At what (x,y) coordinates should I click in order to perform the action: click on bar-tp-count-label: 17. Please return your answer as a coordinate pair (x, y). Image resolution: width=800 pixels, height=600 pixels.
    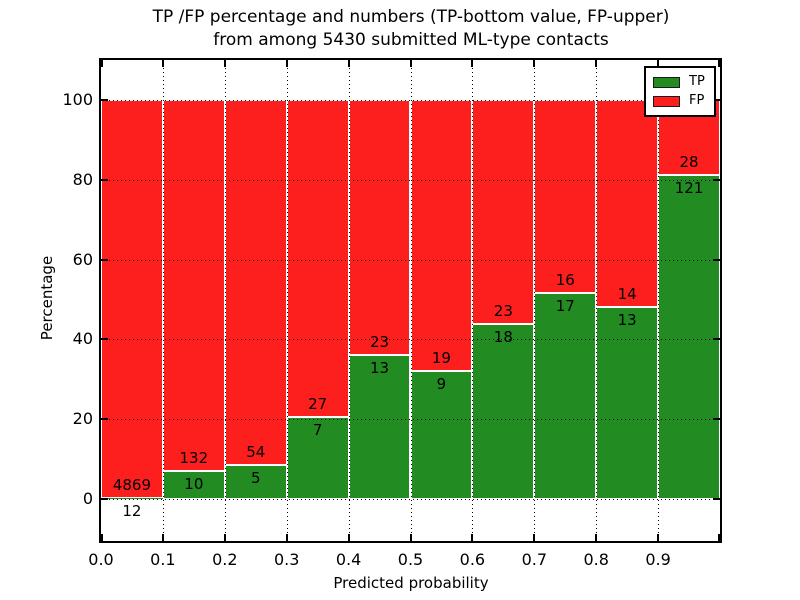
    Looking at the image, I should click on (565, 306).